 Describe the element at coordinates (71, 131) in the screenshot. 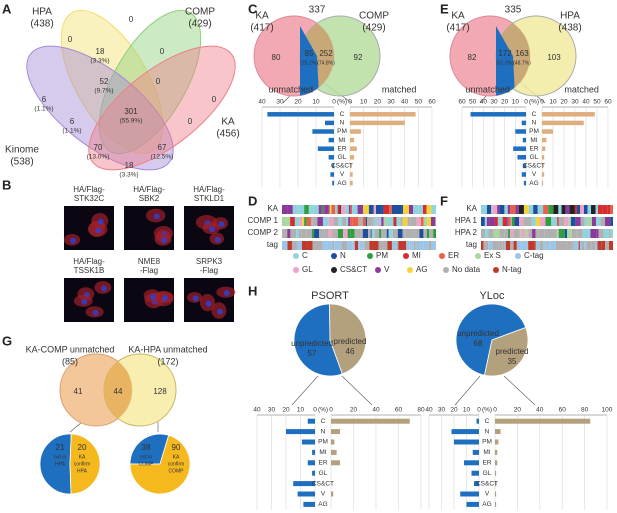

I see `region-percent: (1.1%)` at that location.